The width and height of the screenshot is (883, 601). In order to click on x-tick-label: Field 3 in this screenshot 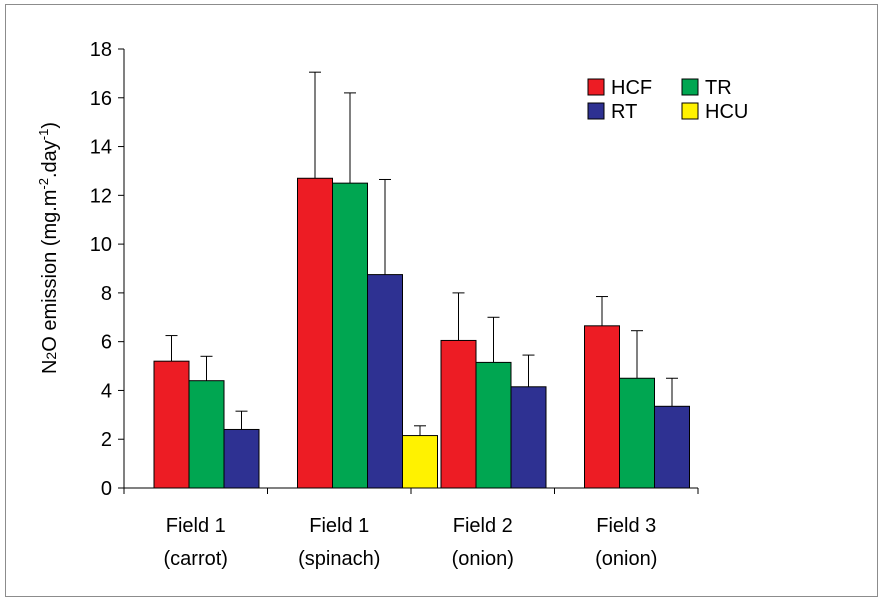, I will do `click(626, 526)`.